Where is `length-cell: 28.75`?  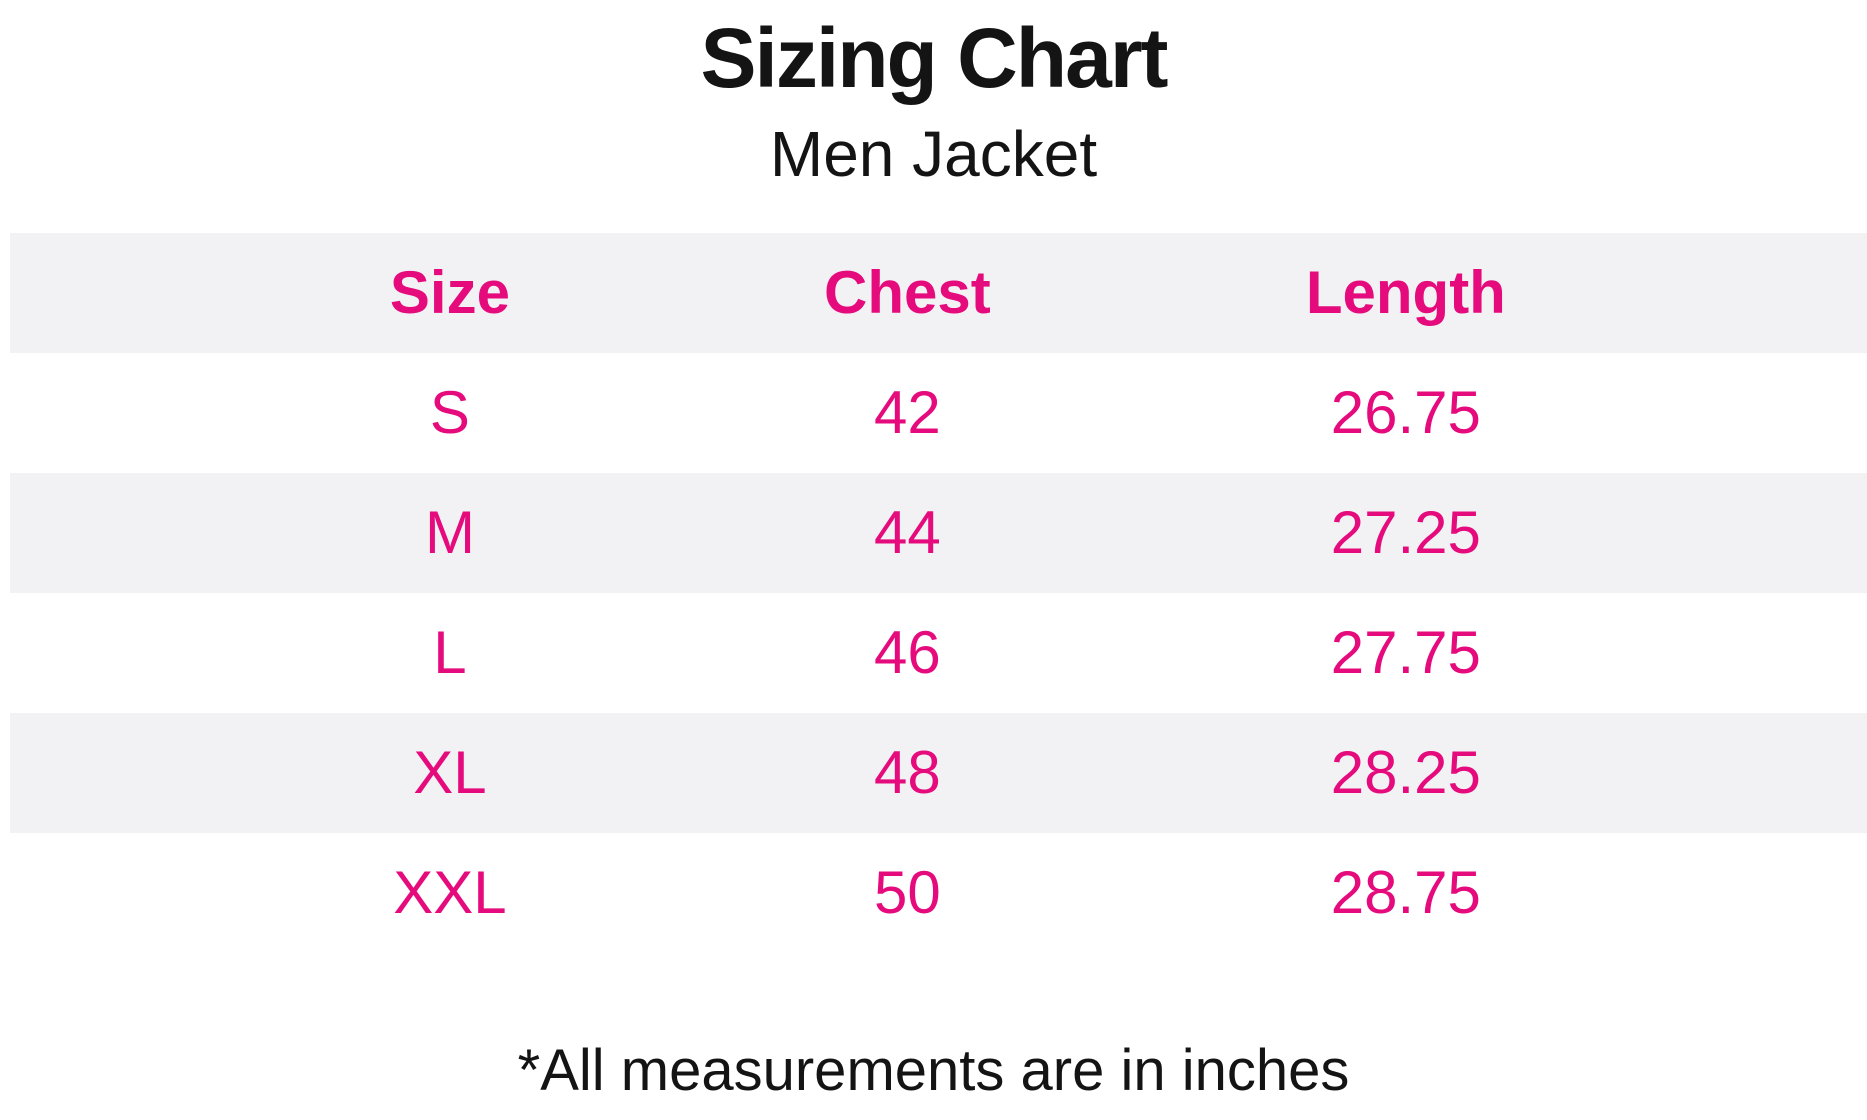
length-cell: 28.75 is located at coordinates (1405, 892).